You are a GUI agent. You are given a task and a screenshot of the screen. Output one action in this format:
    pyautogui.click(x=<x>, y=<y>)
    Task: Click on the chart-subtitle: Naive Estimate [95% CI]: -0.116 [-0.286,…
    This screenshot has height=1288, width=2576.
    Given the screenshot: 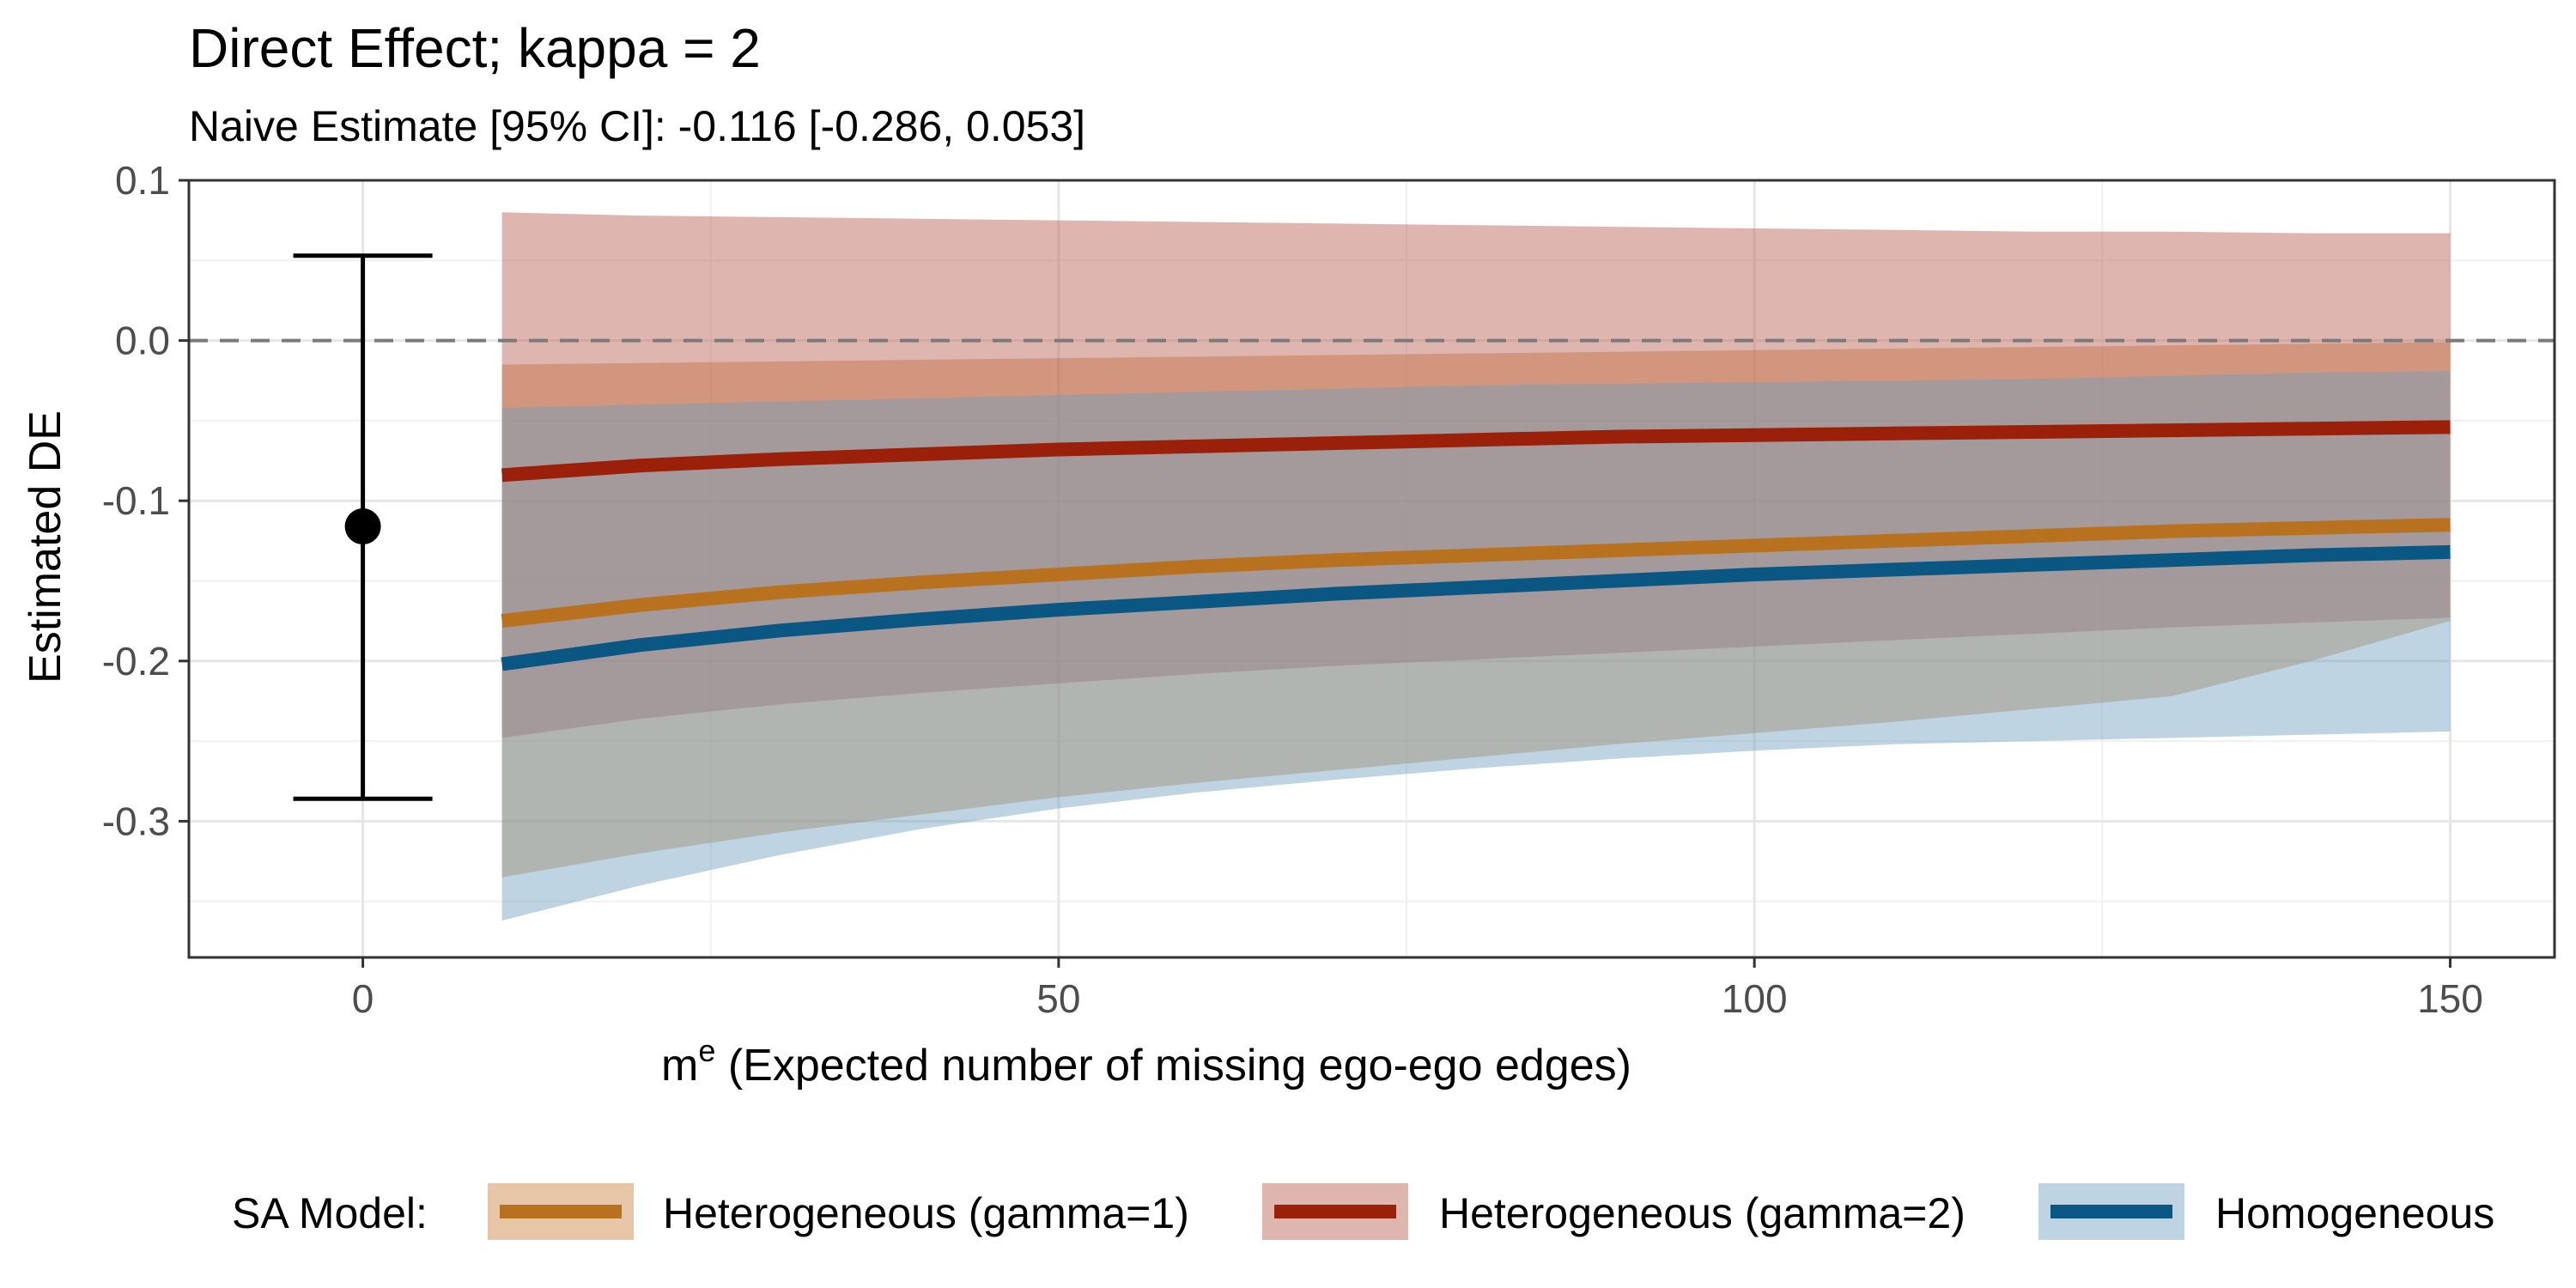 What is the action you would take?
    pyautogui.click(x=637, y=126)
    